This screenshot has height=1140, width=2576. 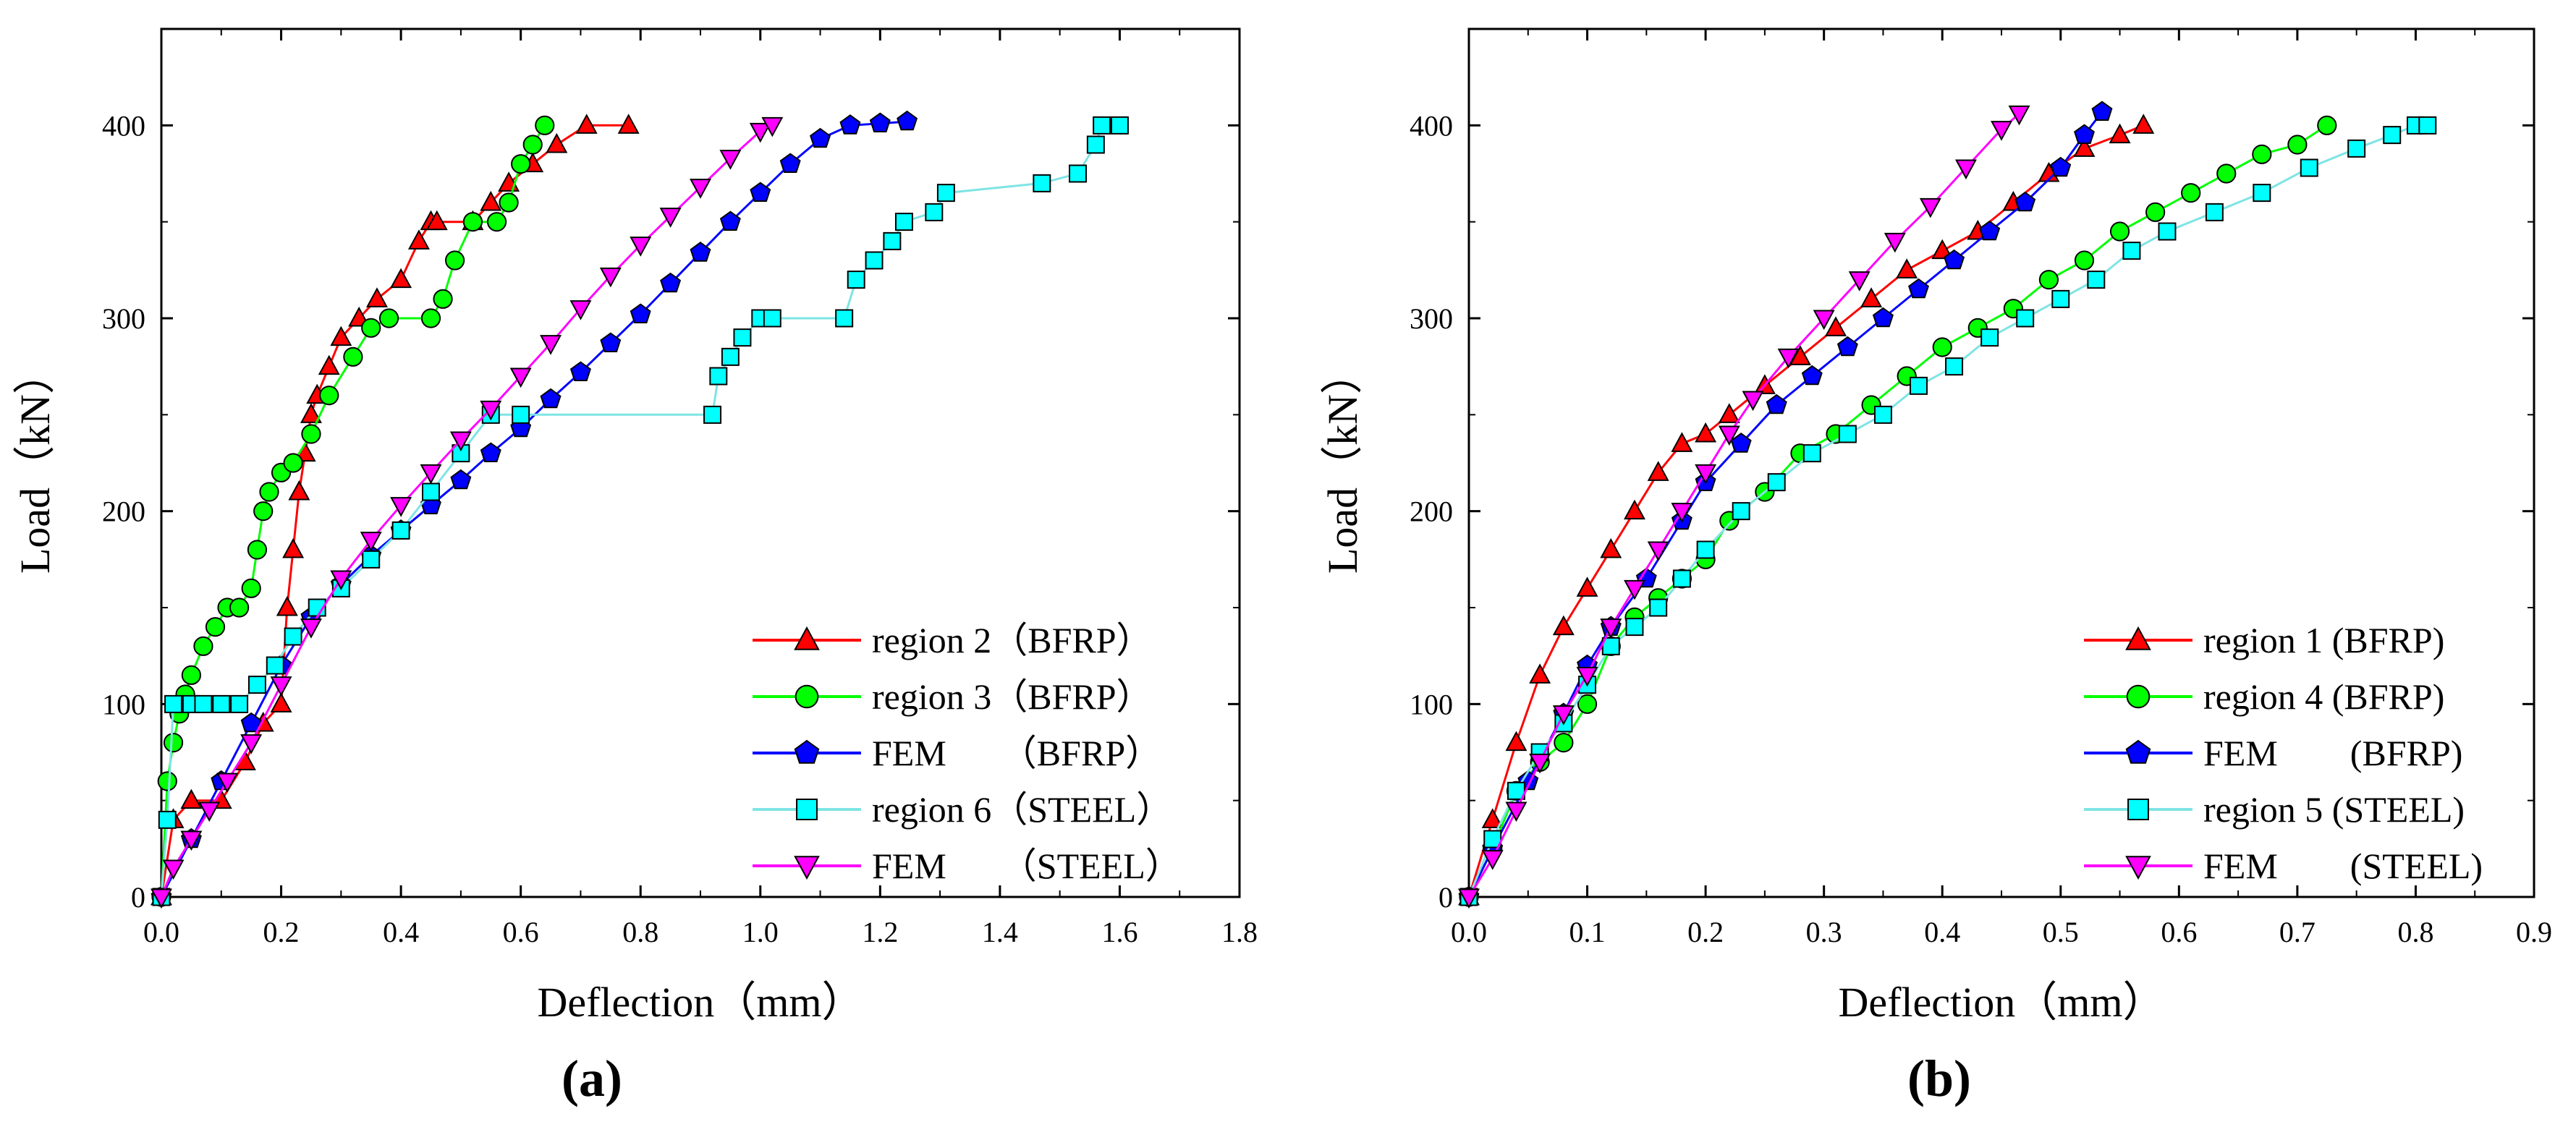 What do you see at coordinates (640, 932) in the screenshot?
I see `x-tick-label: 0.8` at bounding box center [640, 932].